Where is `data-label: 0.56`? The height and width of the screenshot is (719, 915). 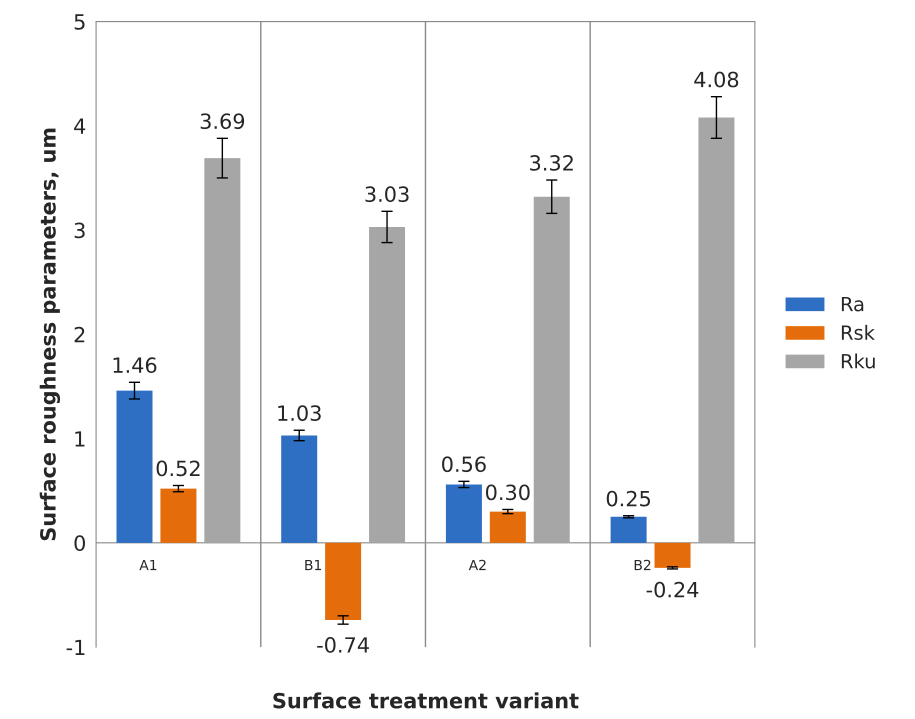
data-label: 0.56 is located at coordinates (464, 464).